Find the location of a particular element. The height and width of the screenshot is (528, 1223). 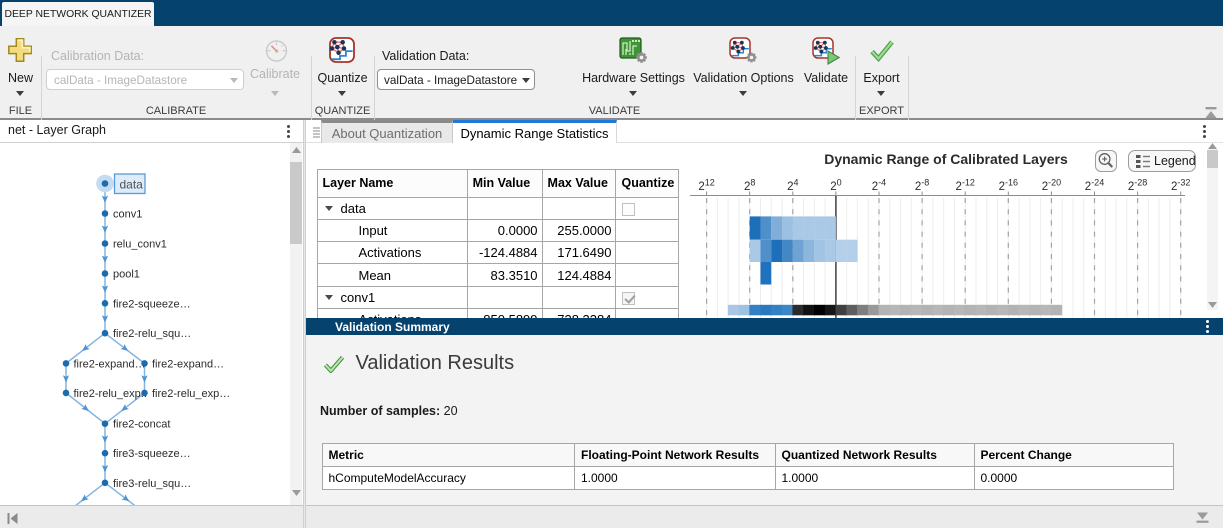

svg-text: 20 is located at coordinates (835, 186).